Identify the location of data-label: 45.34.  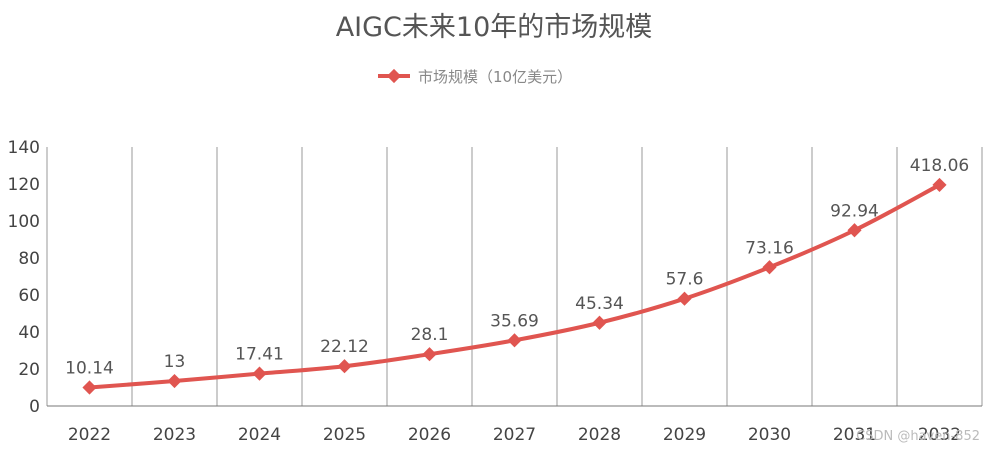
(599, 304).